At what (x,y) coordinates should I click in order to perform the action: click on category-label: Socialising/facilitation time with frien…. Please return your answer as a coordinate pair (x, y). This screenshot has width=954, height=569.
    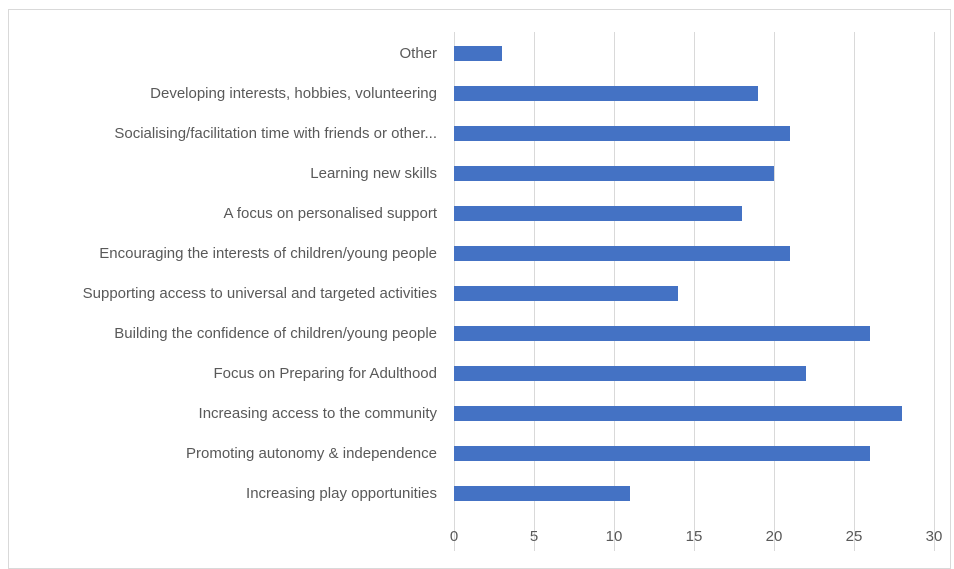
    Looking at the image, I should click on (275, 133).